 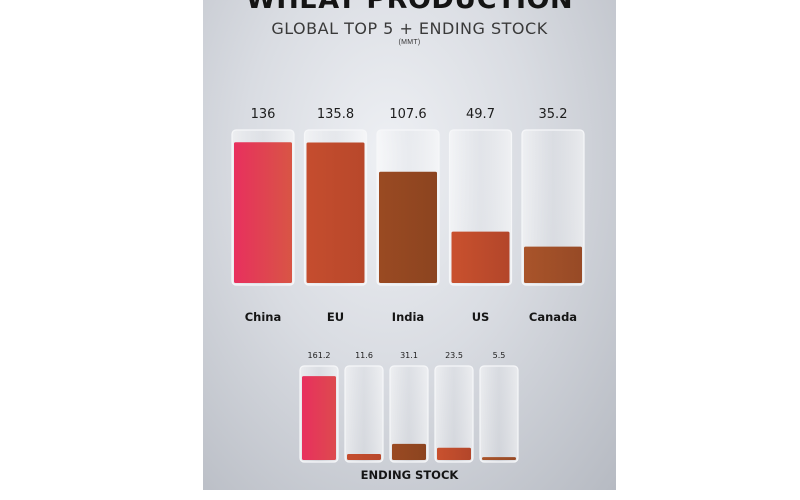 What do you see at coordinates (409, 355) in the screenshot?
I see `ending-stock-value-label: 31.1` at bounding box center [409, 355].